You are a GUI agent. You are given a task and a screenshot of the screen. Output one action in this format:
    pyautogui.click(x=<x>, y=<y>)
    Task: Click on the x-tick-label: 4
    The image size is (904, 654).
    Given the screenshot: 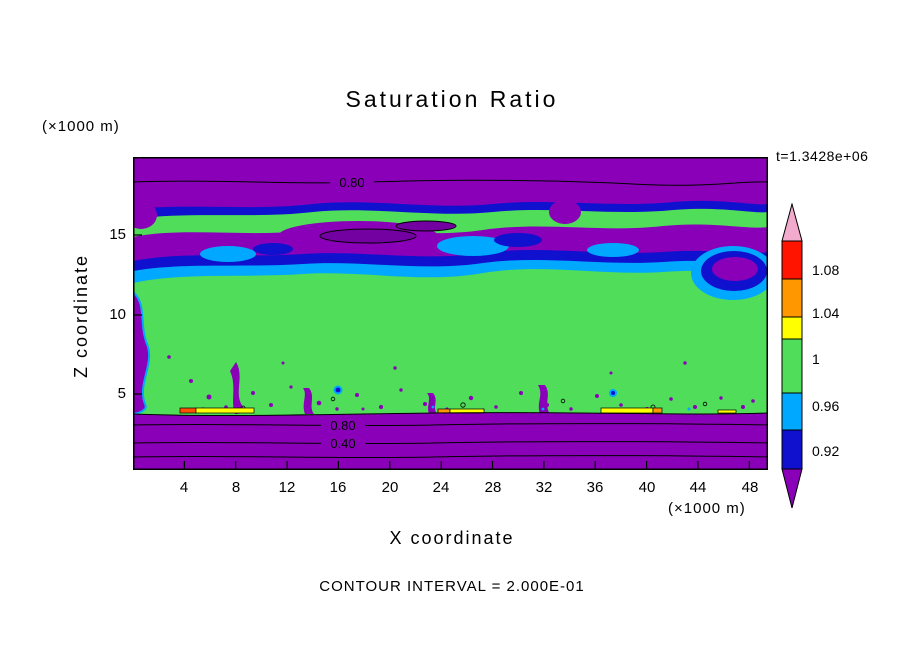 What is the action you would take?
    pyautogui.click(x=184, y=487)
    